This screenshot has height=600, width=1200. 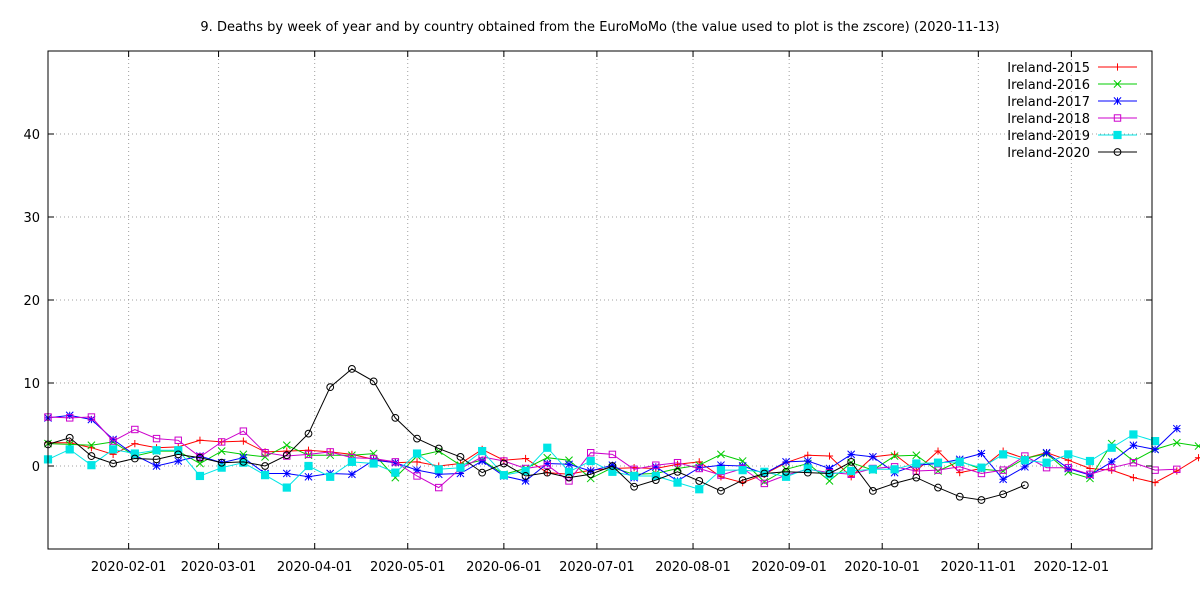 I want to click on x-tick-label: 2020-12-01, so click(x=1072, y=567).